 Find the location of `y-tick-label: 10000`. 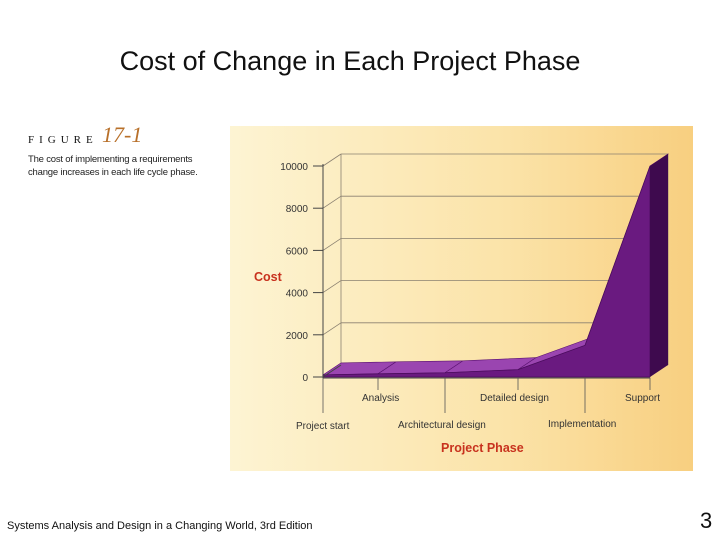

y-tick-label: 10000 is located at coordinates (294, 167).